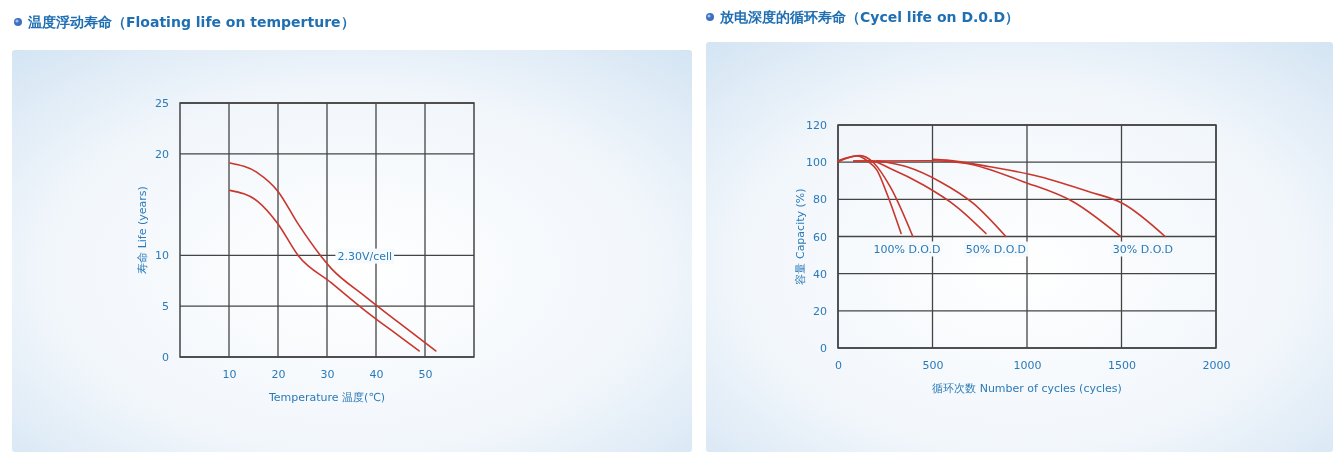 This screenshot has width=1343, height=463. I want to click on y-tick-label: 25, so click(162, 104).